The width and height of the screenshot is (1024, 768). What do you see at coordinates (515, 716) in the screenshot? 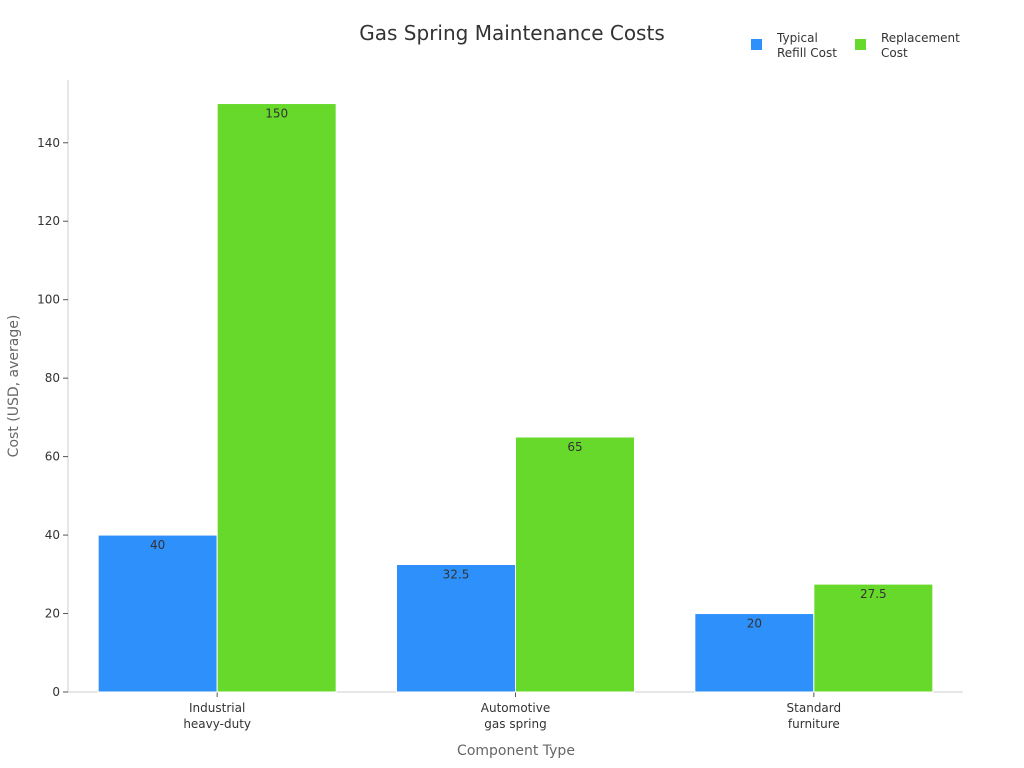
I see `x-tick-label: Automotive gas spring` at bounding box center [515, 716].